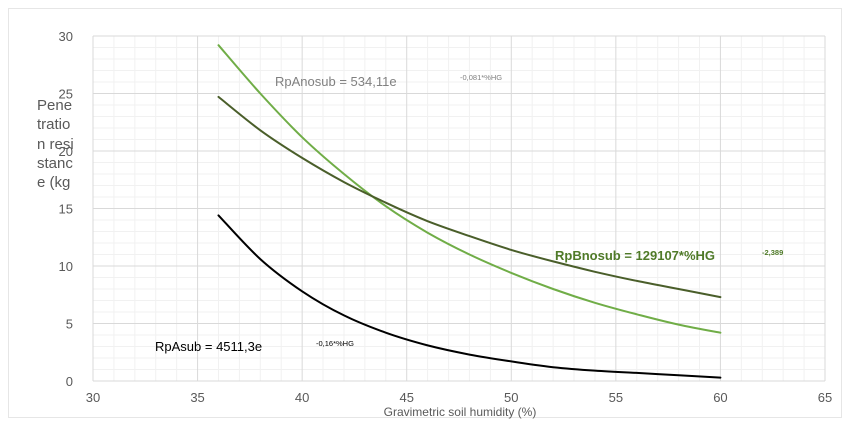  What do you see at coordinates (460, 412) in the screenshot?
I see `x-axis-label: Gravimetric soil humidity (%)` at bounding box center [460, 412].